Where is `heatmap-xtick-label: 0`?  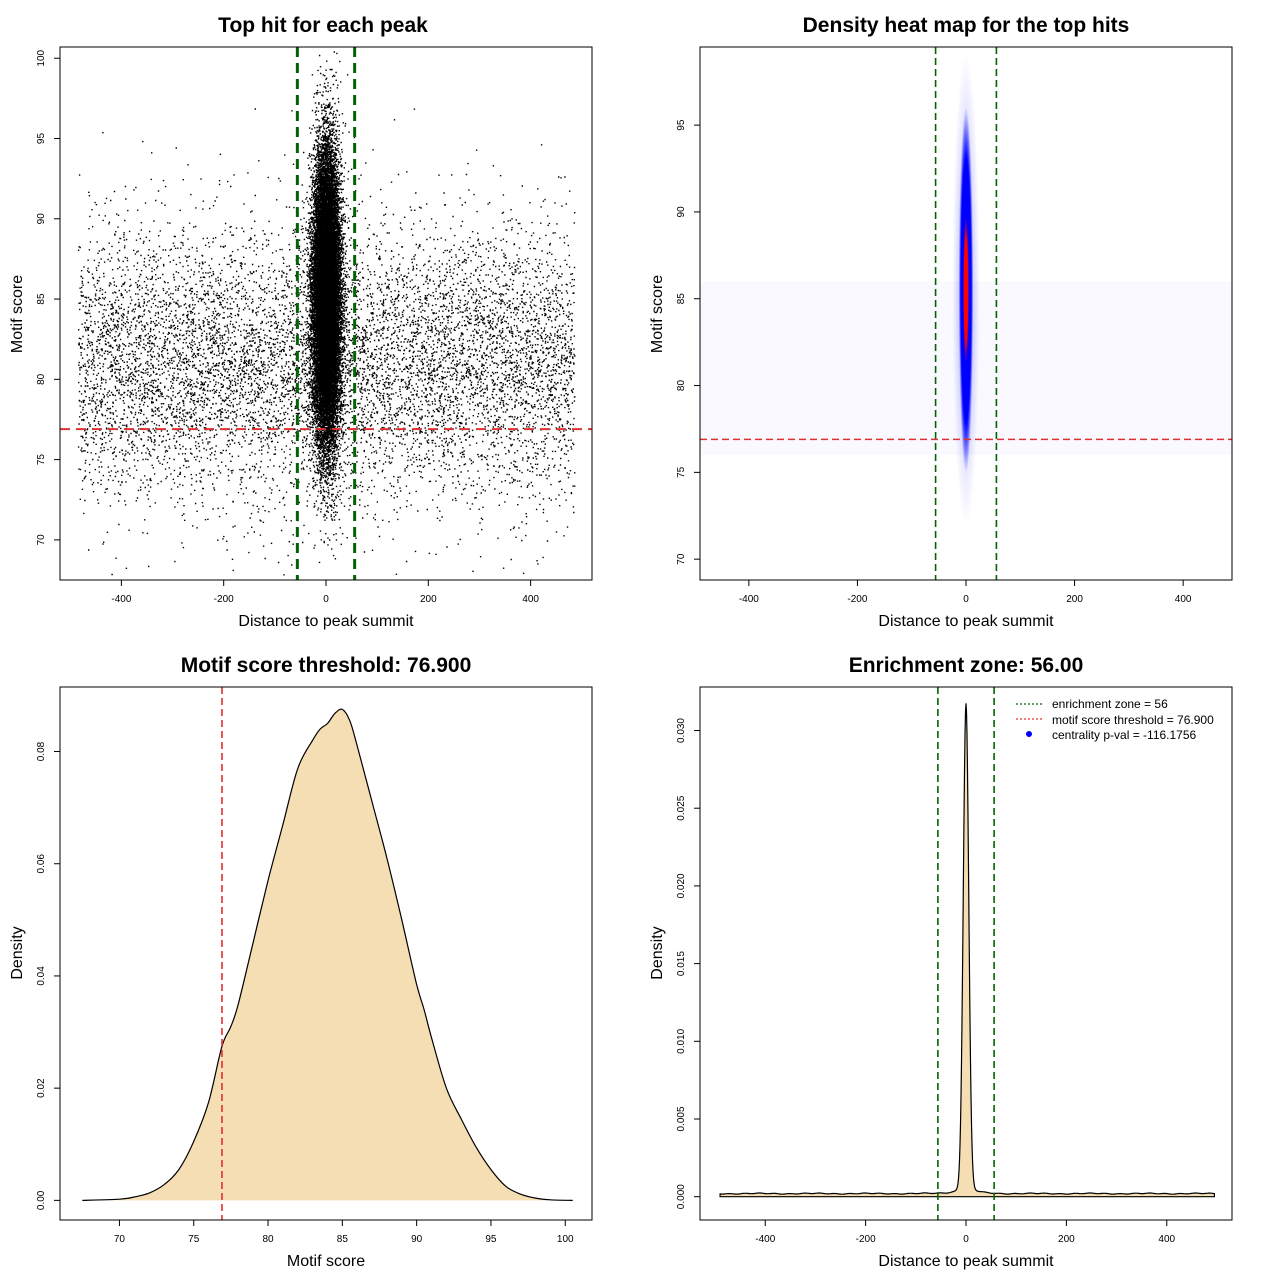
heatmap-xtick-label: 0 is located at coordinates (966, 599).